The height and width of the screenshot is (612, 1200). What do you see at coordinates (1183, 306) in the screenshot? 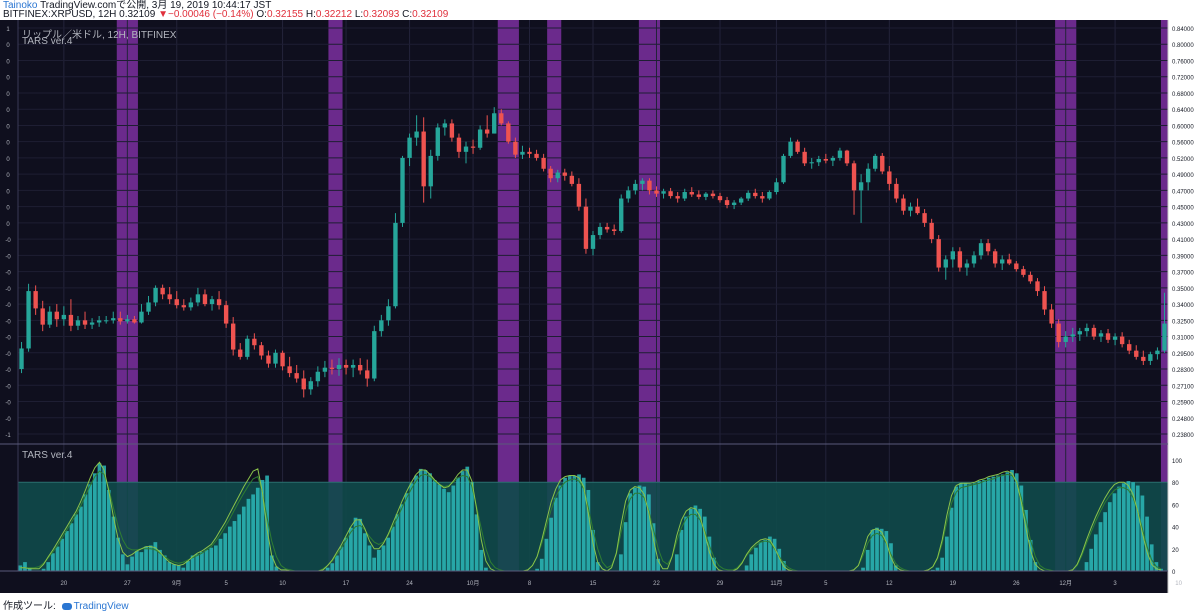
I see `price-tick-label: 0.34000` at bounding box center [1183, 306].